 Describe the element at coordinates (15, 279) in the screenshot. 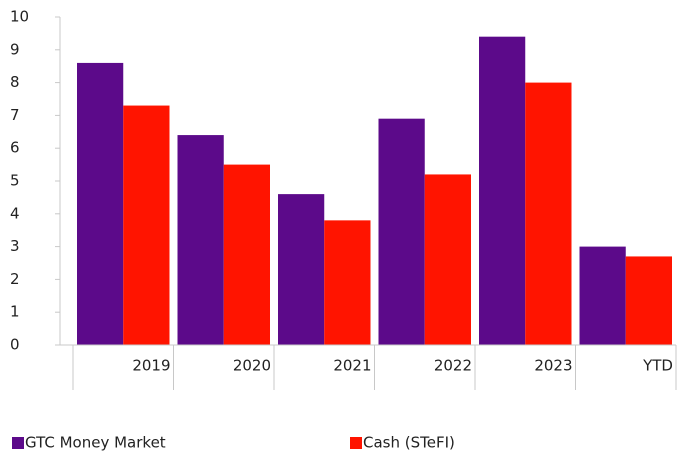

I see `y-tick-label: 2` at that location.